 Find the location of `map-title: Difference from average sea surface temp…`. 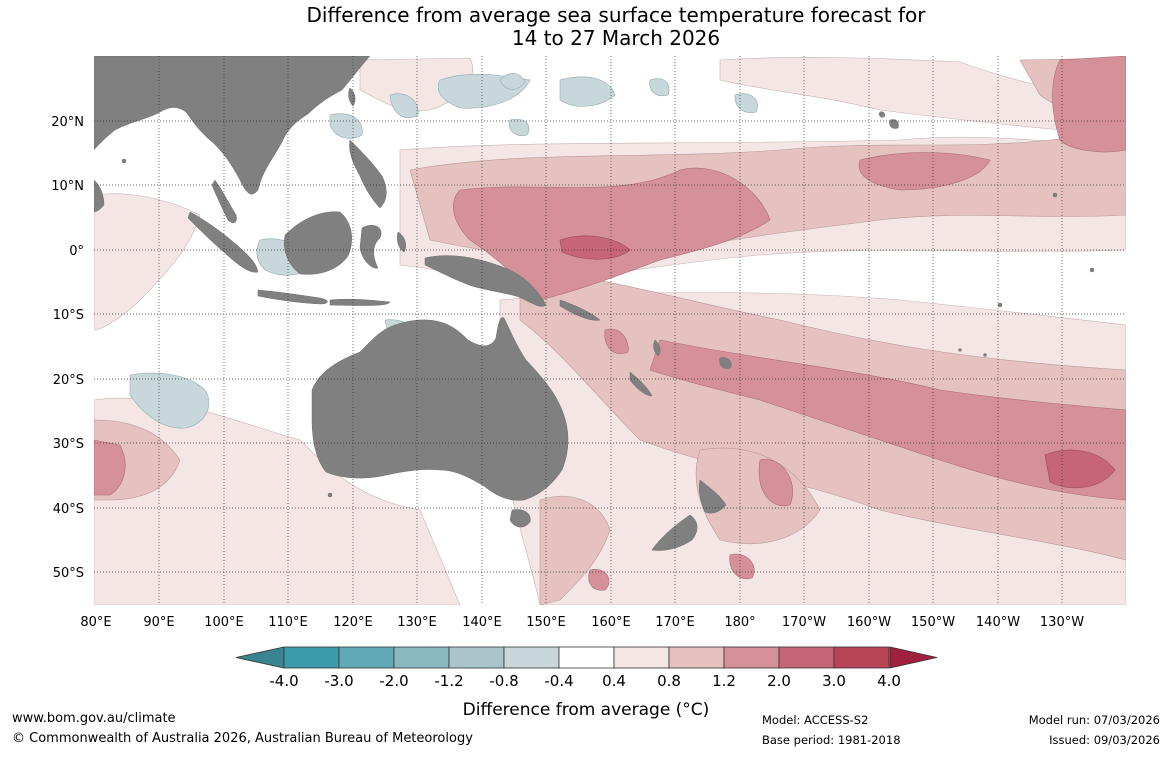

map-title: Difference from average sea surface temp… is located at coordinates (586, 27).